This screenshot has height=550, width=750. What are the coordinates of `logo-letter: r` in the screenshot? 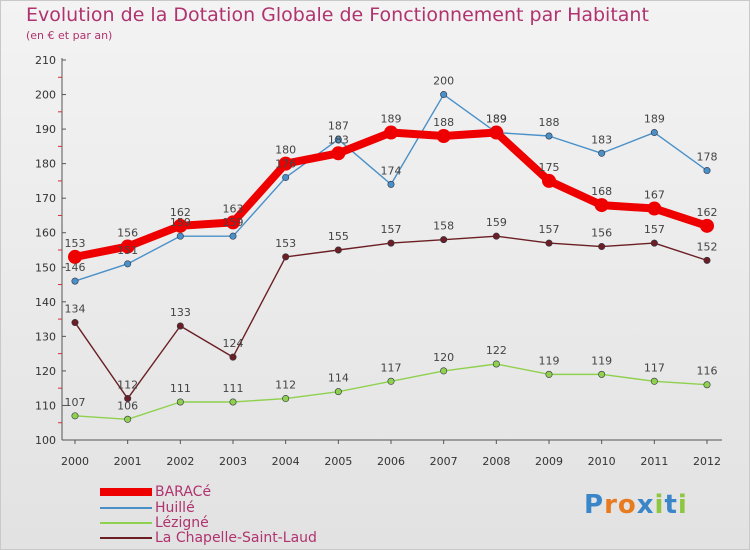 It's located at (611, 505).